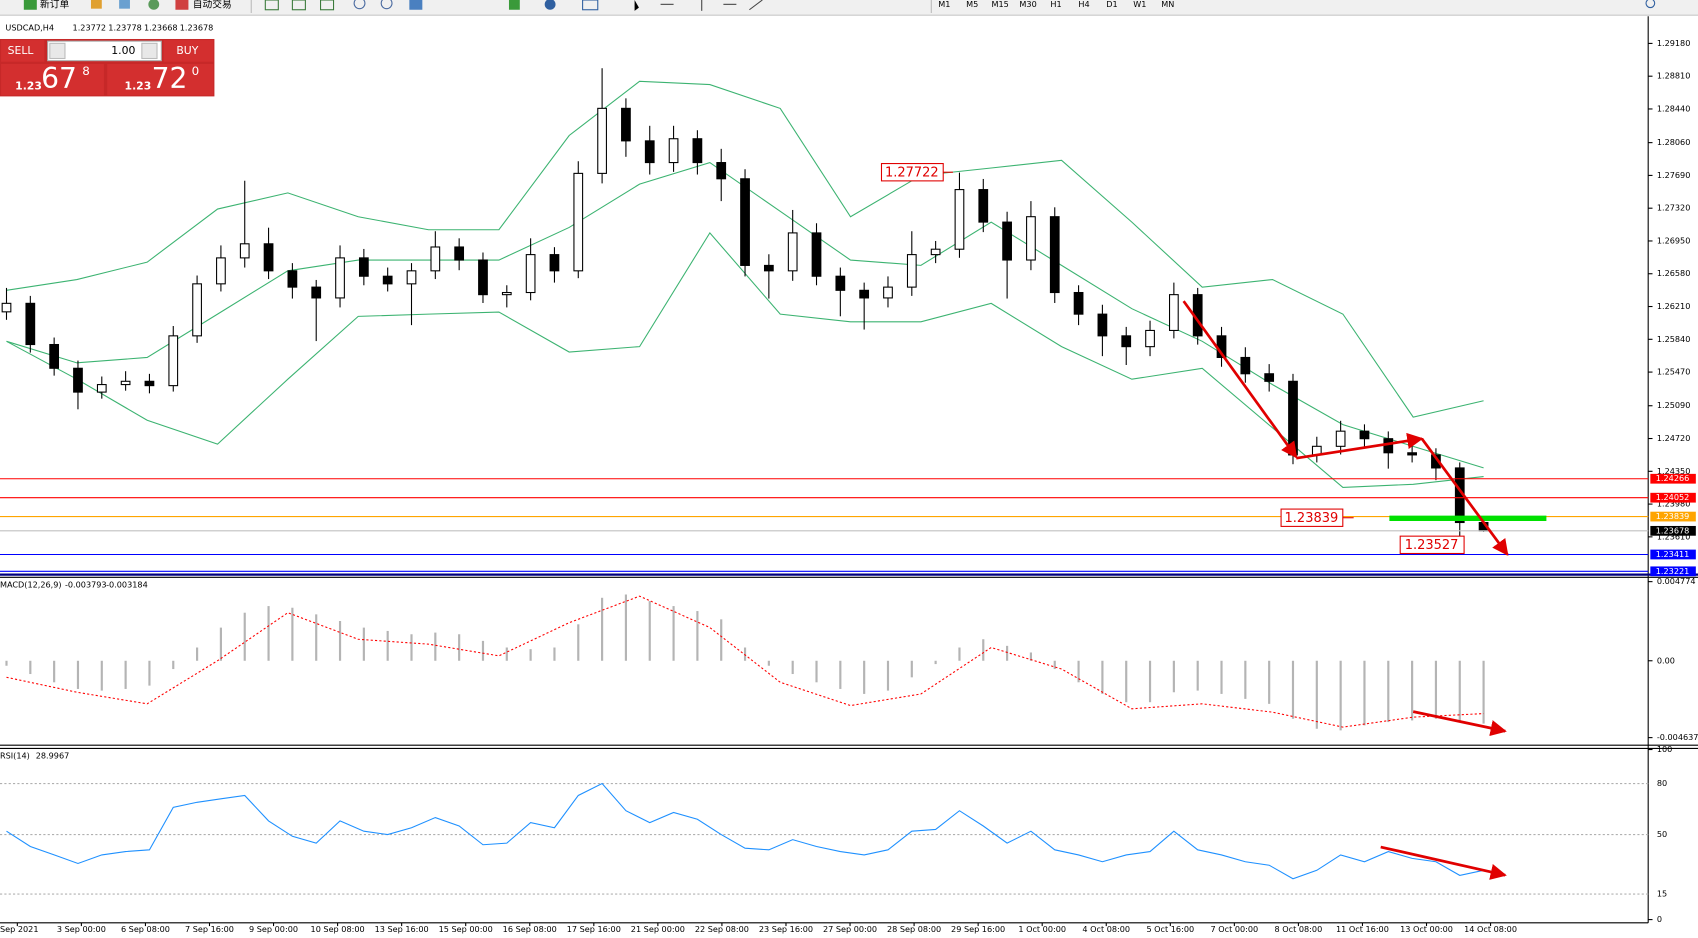 This screenshot has height=938, width=1698. What do you see at coordinates (1360, 446) in the screenshot?
I see `trend-arrow` at bounding box center [1360, 446].